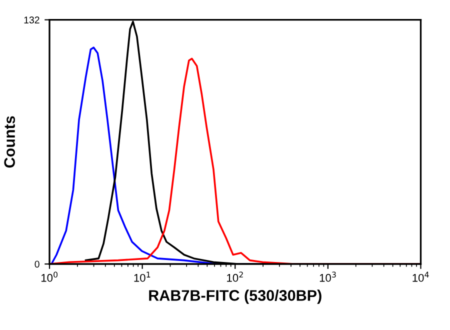 This screenshot has width=450, height=330. I want to click on y-tick-label: 132, so click(32, 20).